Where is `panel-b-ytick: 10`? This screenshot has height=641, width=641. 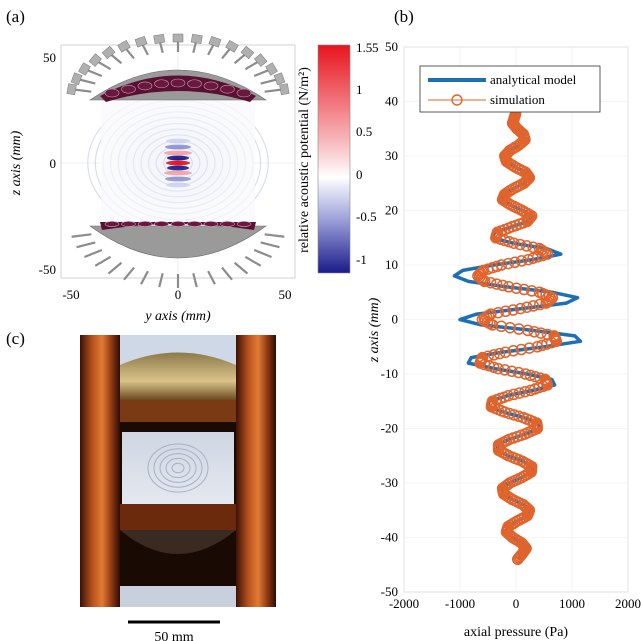 panel-b-ytick: 10 is located at coordinates (391, 264).